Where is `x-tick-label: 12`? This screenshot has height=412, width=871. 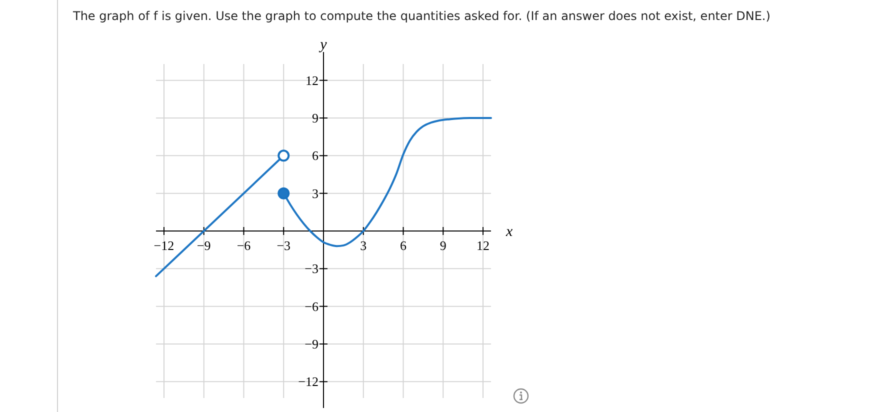
x-tick-label: 12 is located at coordinates (483, 245).